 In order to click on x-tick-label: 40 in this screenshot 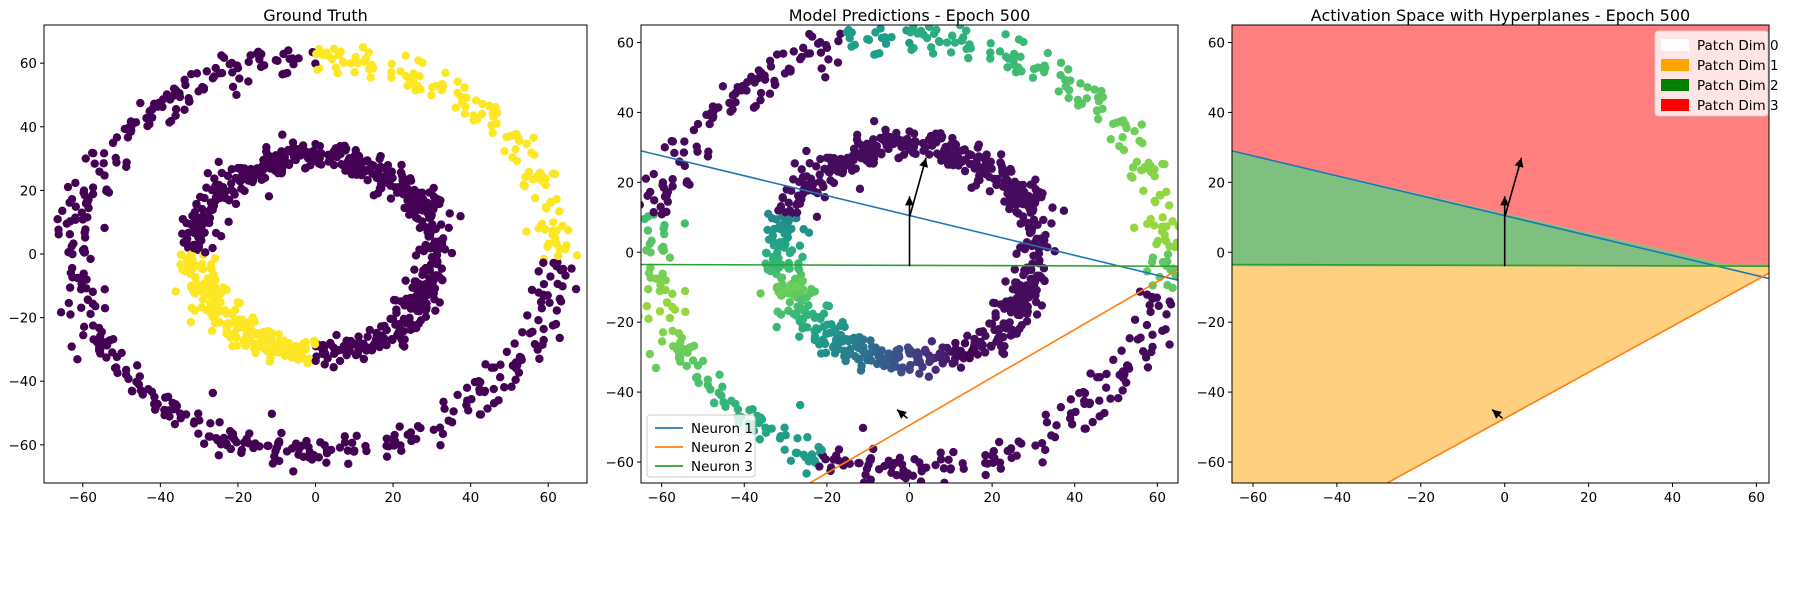, I will do `click(470, 498)`.